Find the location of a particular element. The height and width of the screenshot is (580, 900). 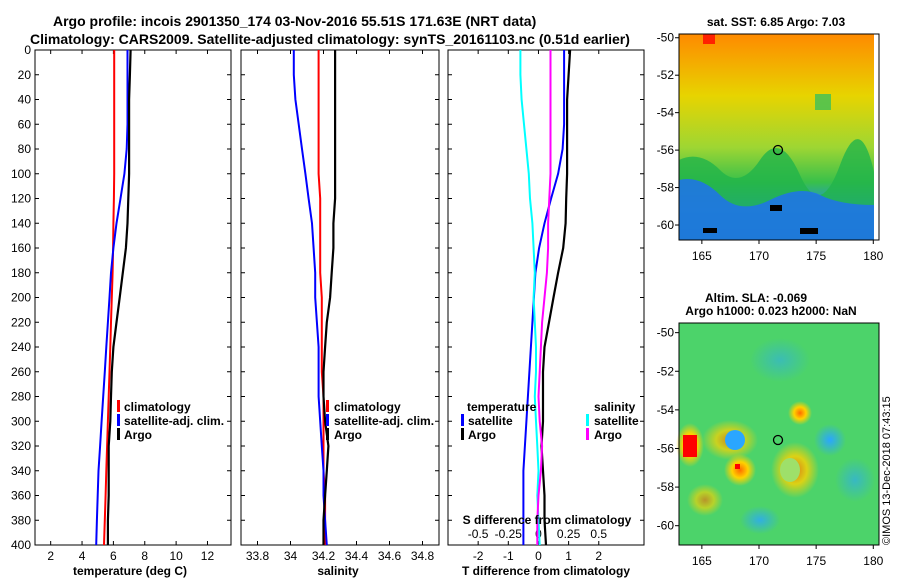

sst-warm-spot is located at coordinates (709, 39).